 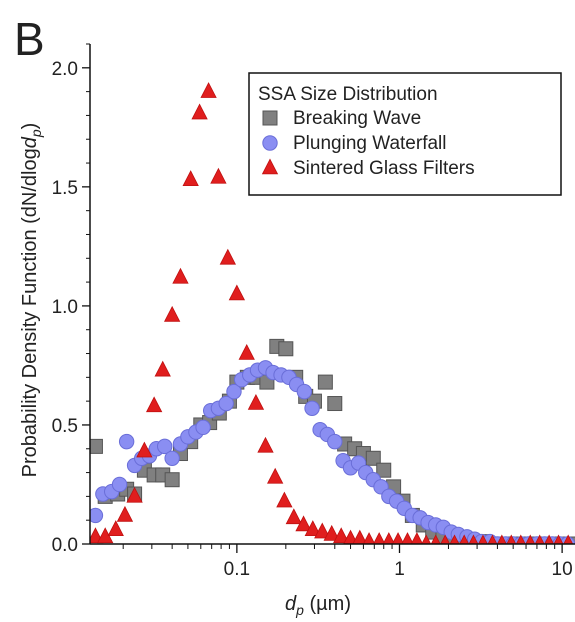 What do you see at coordinates (30, 126) in the screenshot?
I see `y-axis-title-suffix: )` at bounding box center [30, 126].